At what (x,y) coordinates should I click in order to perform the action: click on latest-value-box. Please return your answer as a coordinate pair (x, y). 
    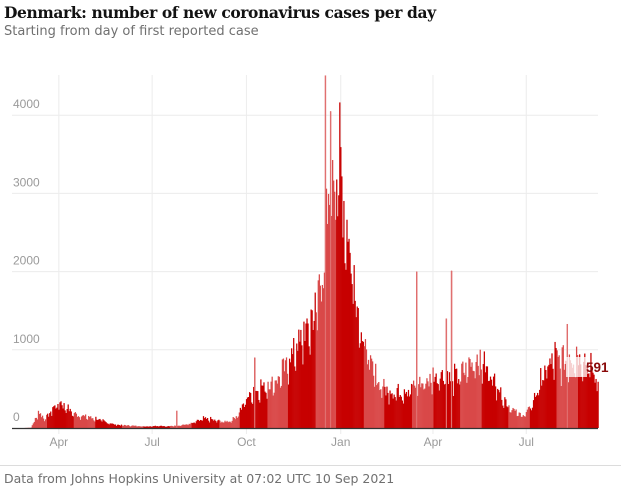
    Looking at the image, I should click on (576, 367).